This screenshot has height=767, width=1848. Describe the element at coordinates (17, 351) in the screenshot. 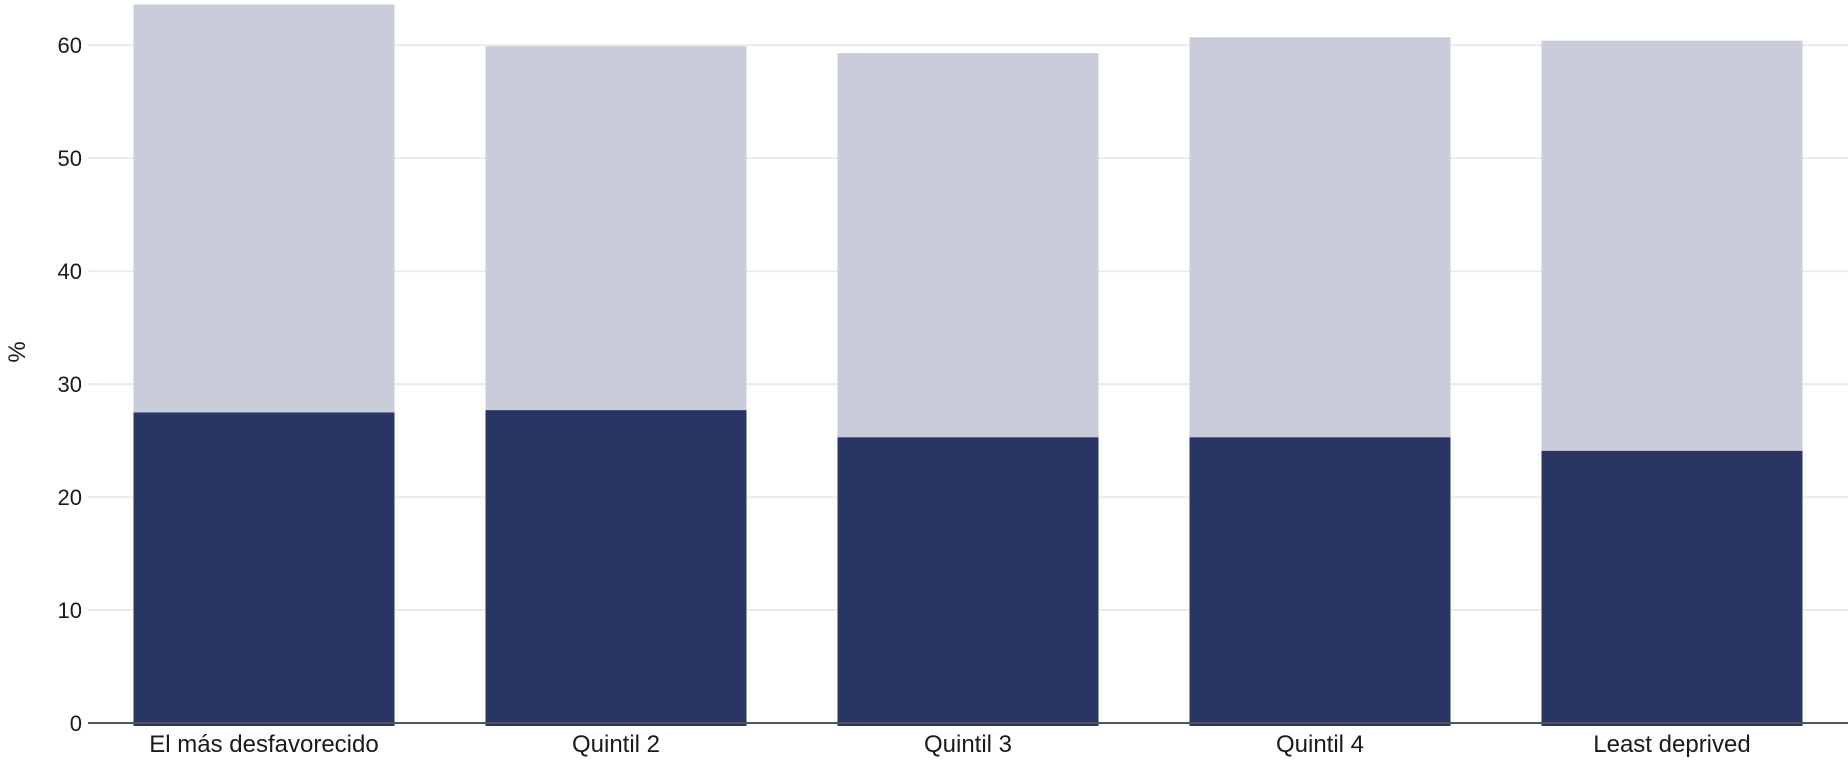

I see `y-axis-title: %` at that location.